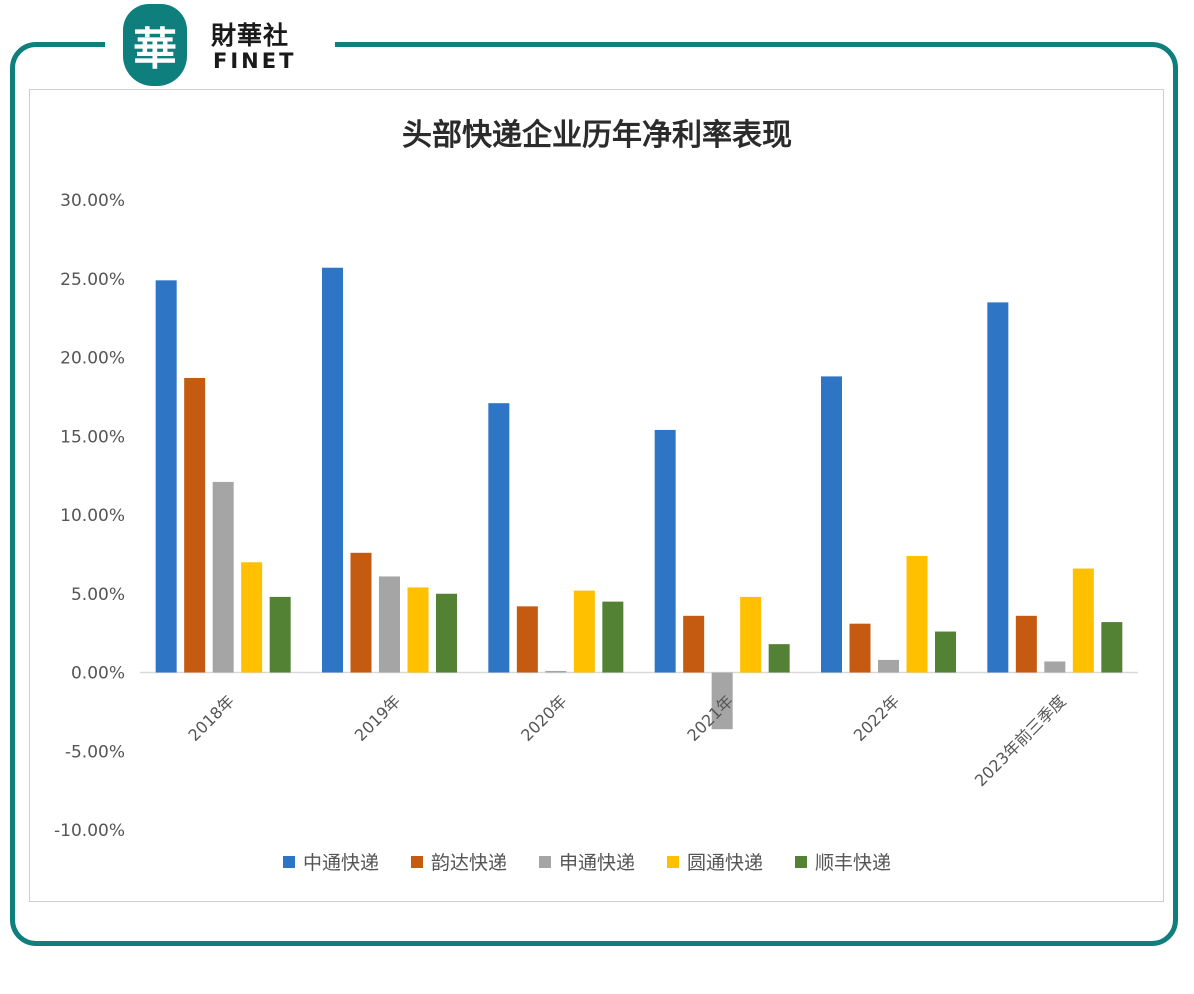  I want to click on legend: 中通快递 韵达快递 申通快递 圆通快递 顺丰快递, so click(587, 863).